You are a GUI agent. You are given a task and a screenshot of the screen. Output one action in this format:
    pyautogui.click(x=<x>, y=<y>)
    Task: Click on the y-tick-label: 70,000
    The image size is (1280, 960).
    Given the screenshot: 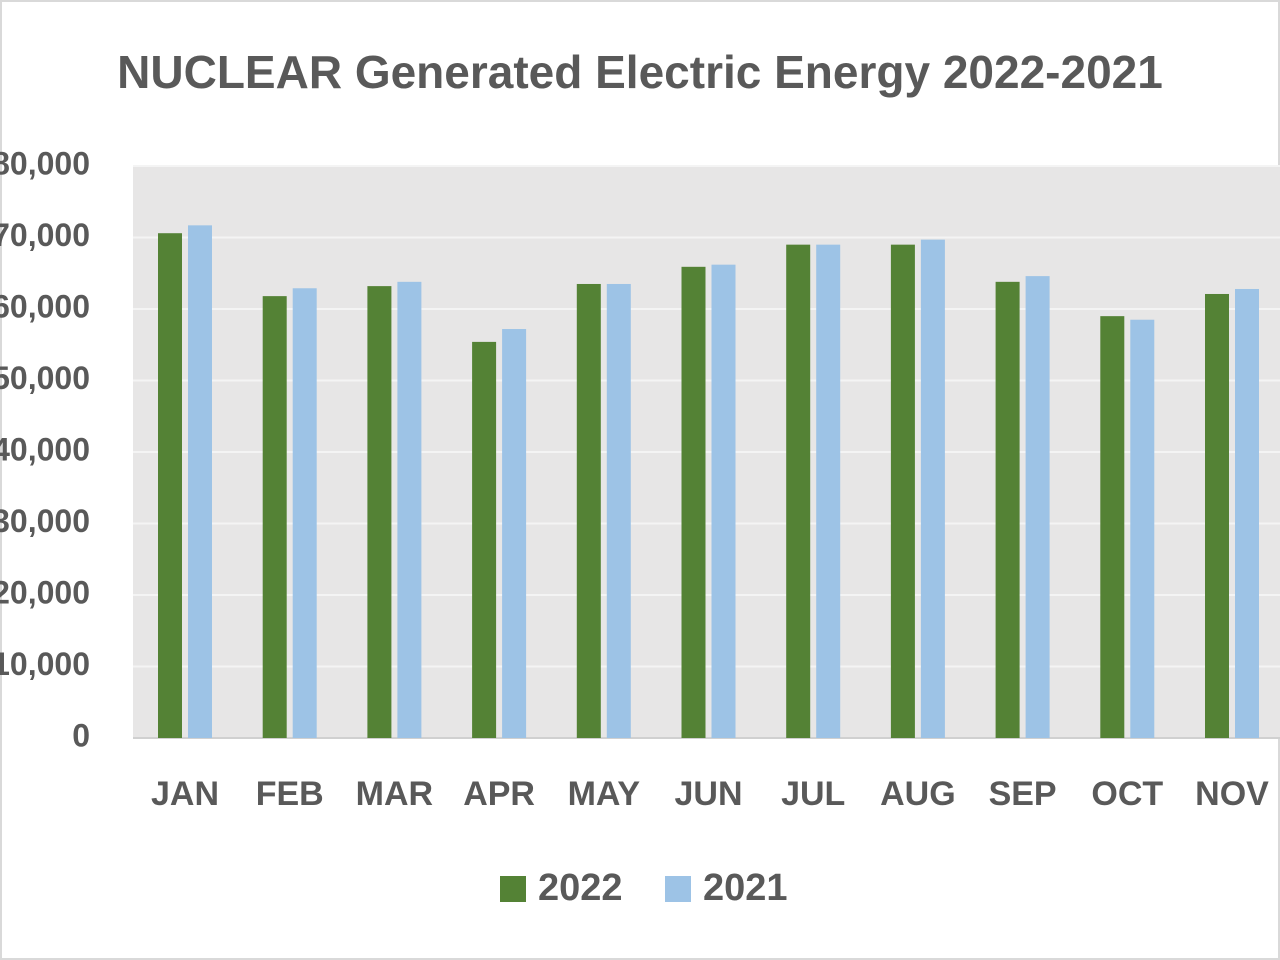 What is the action you would take?
    pyautogui.click(x=45, y=235)
    